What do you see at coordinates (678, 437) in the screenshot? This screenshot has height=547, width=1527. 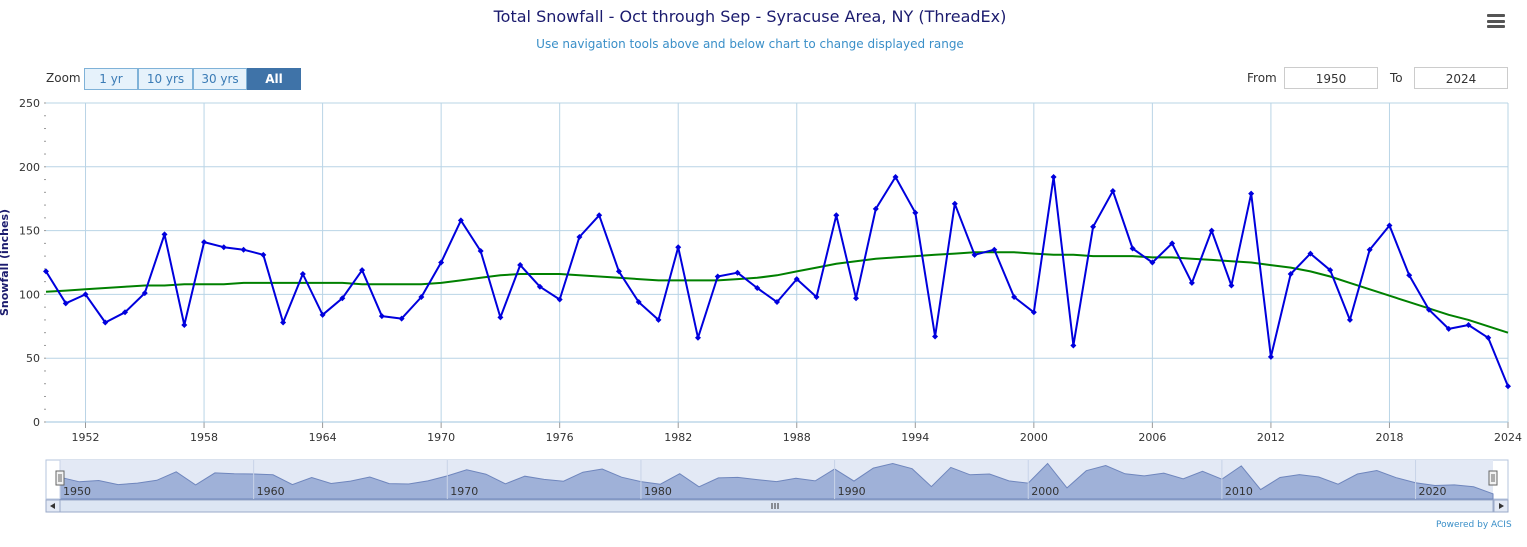 I see `x-tick-label: 1982` at bounding box center [678, 437].